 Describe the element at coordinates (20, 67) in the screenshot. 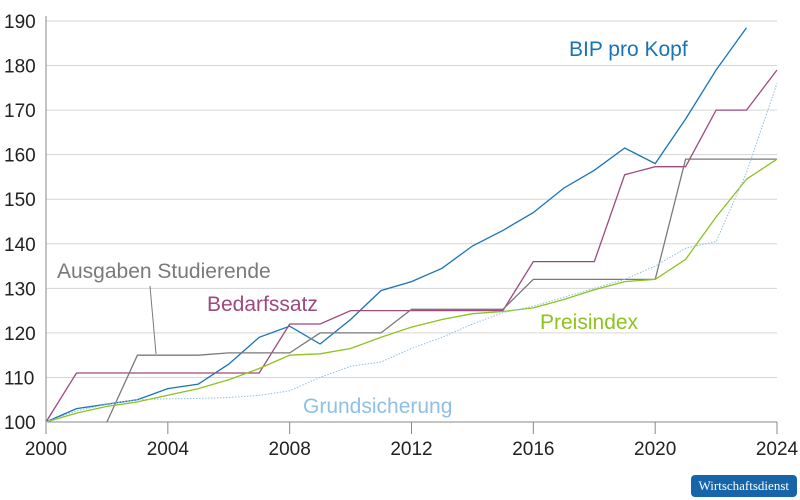

I see `y-tick-label: 180` at that location.